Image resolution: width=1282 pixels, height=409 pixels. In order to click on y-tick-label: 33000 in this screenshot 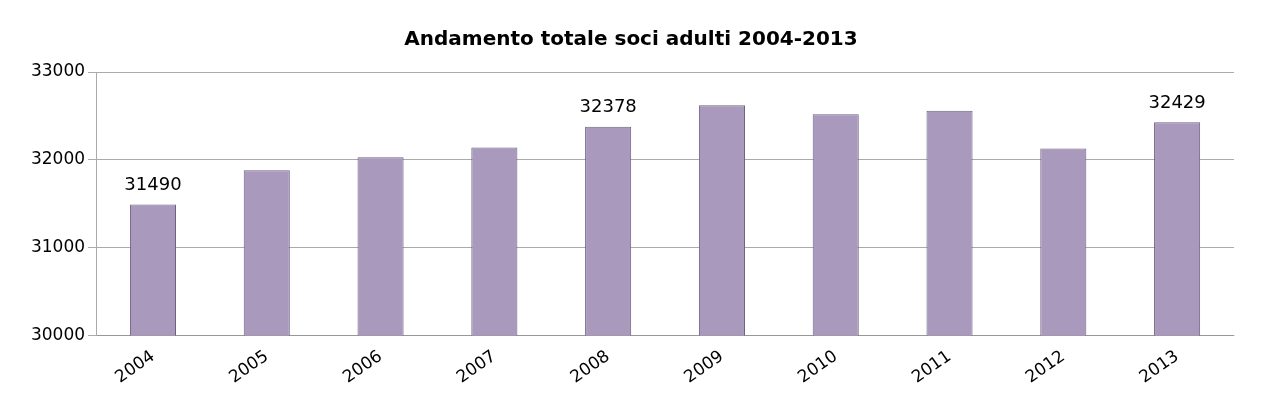, I will do `click(58, 70)`.